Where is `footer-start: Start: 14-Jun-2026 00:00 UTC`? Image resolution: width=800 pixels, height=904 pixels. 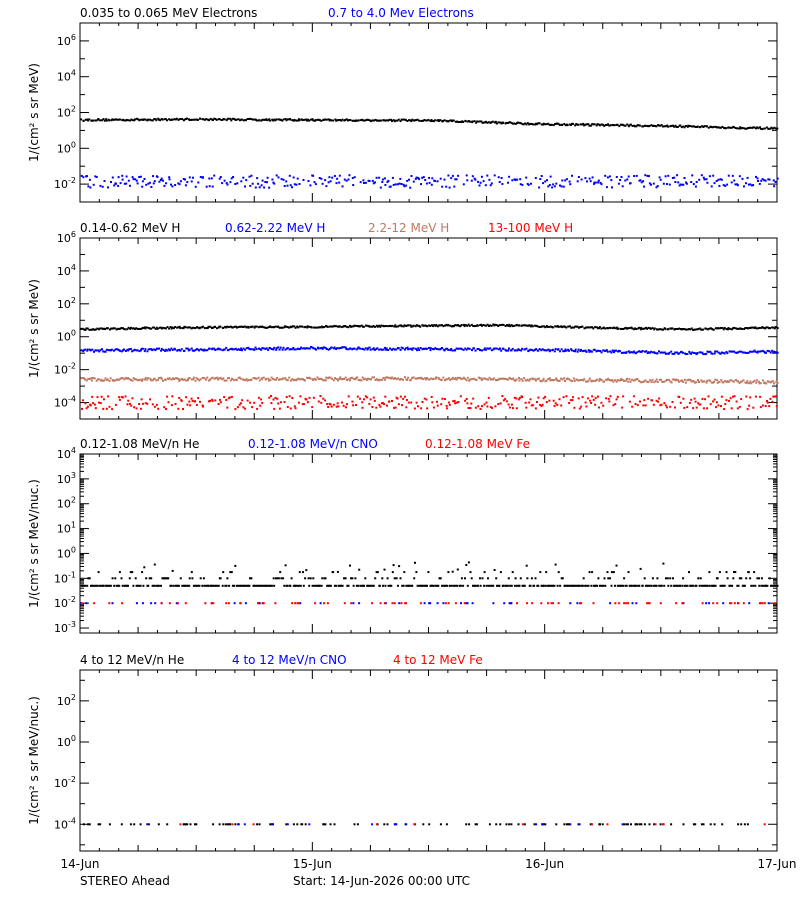 footer-start: Start: 14-Jun-2026 00:00 UTC is located at coordinates (381, 881).